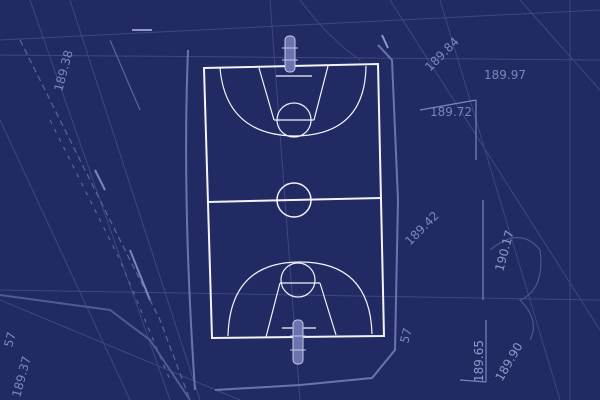 This screenshot has width=600, height=400. I want to click on elevation-label: 189.42, so click(422, 229).